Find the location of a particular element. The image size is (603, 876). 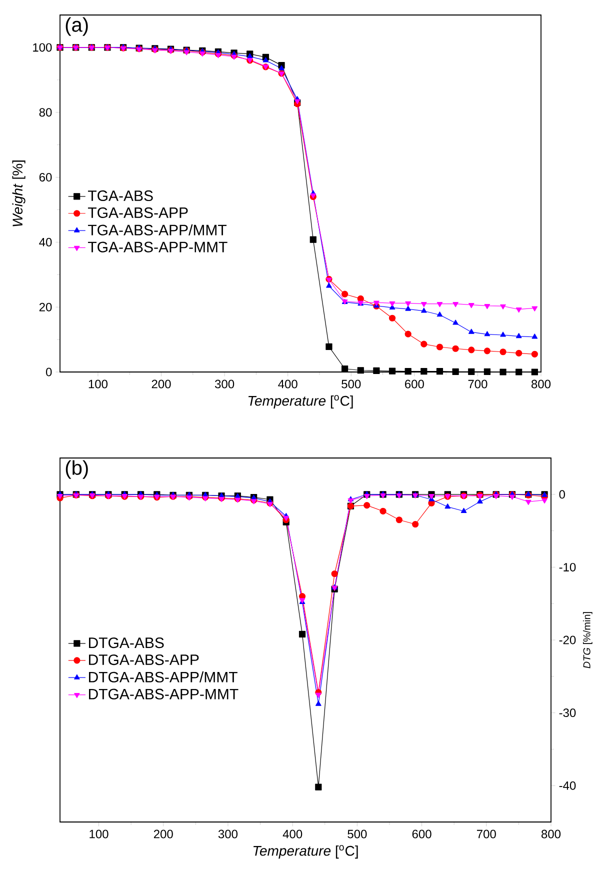

y-axis-title: DTG [%/min] is located at coordinates (587, 640).